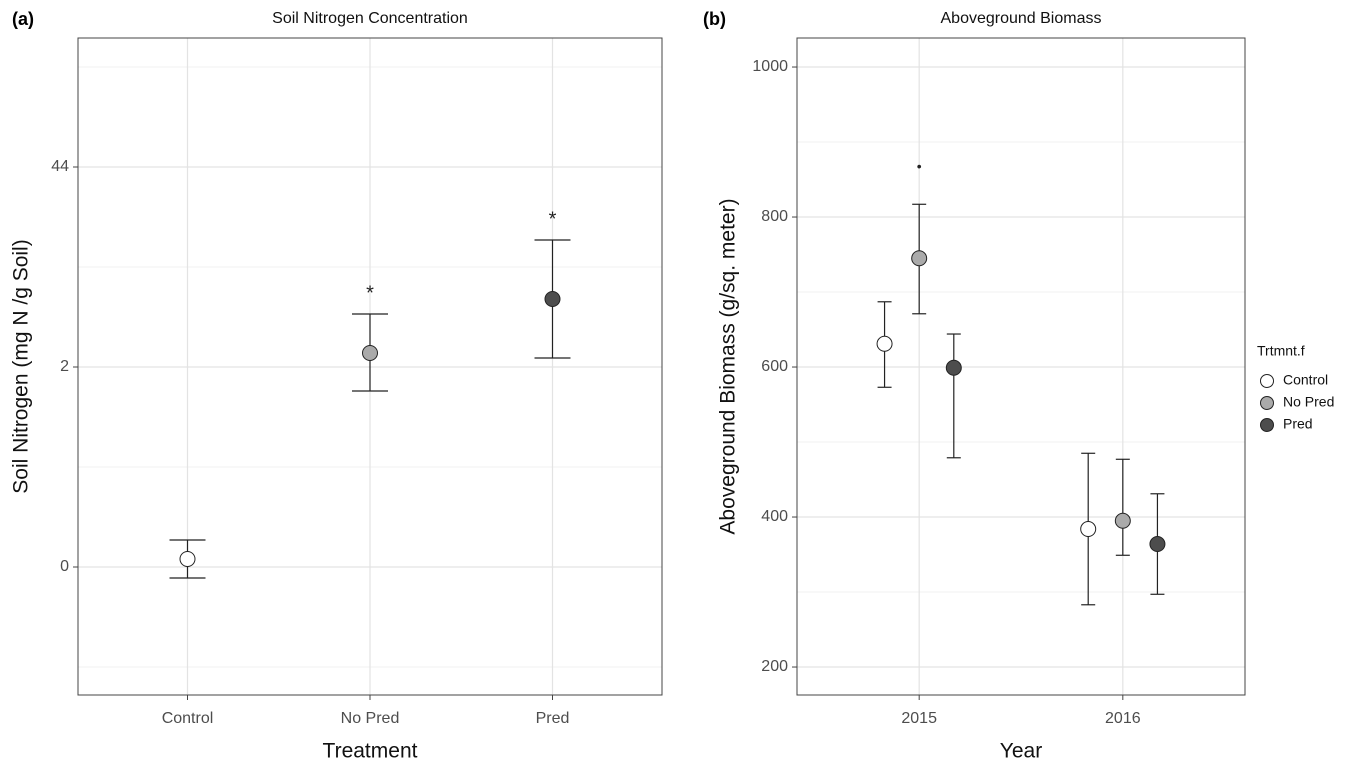 This screenshot has width=1354, height=765. Describe the element at coordinates (774, 366) in the screenshot. I see `y-tick-label: 600` at that location.